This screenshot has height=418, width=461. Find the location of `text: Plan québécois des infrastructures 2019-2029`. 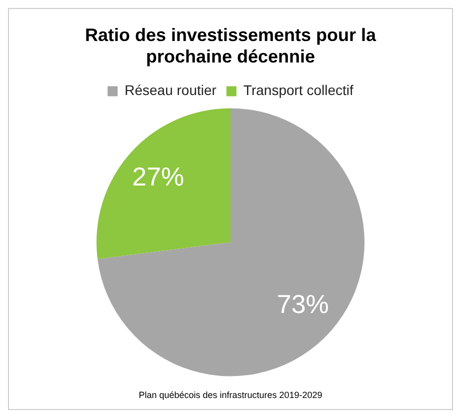

text: Plan québécois des infrastructures 2019-2029 is located at coordinates (230, 395).